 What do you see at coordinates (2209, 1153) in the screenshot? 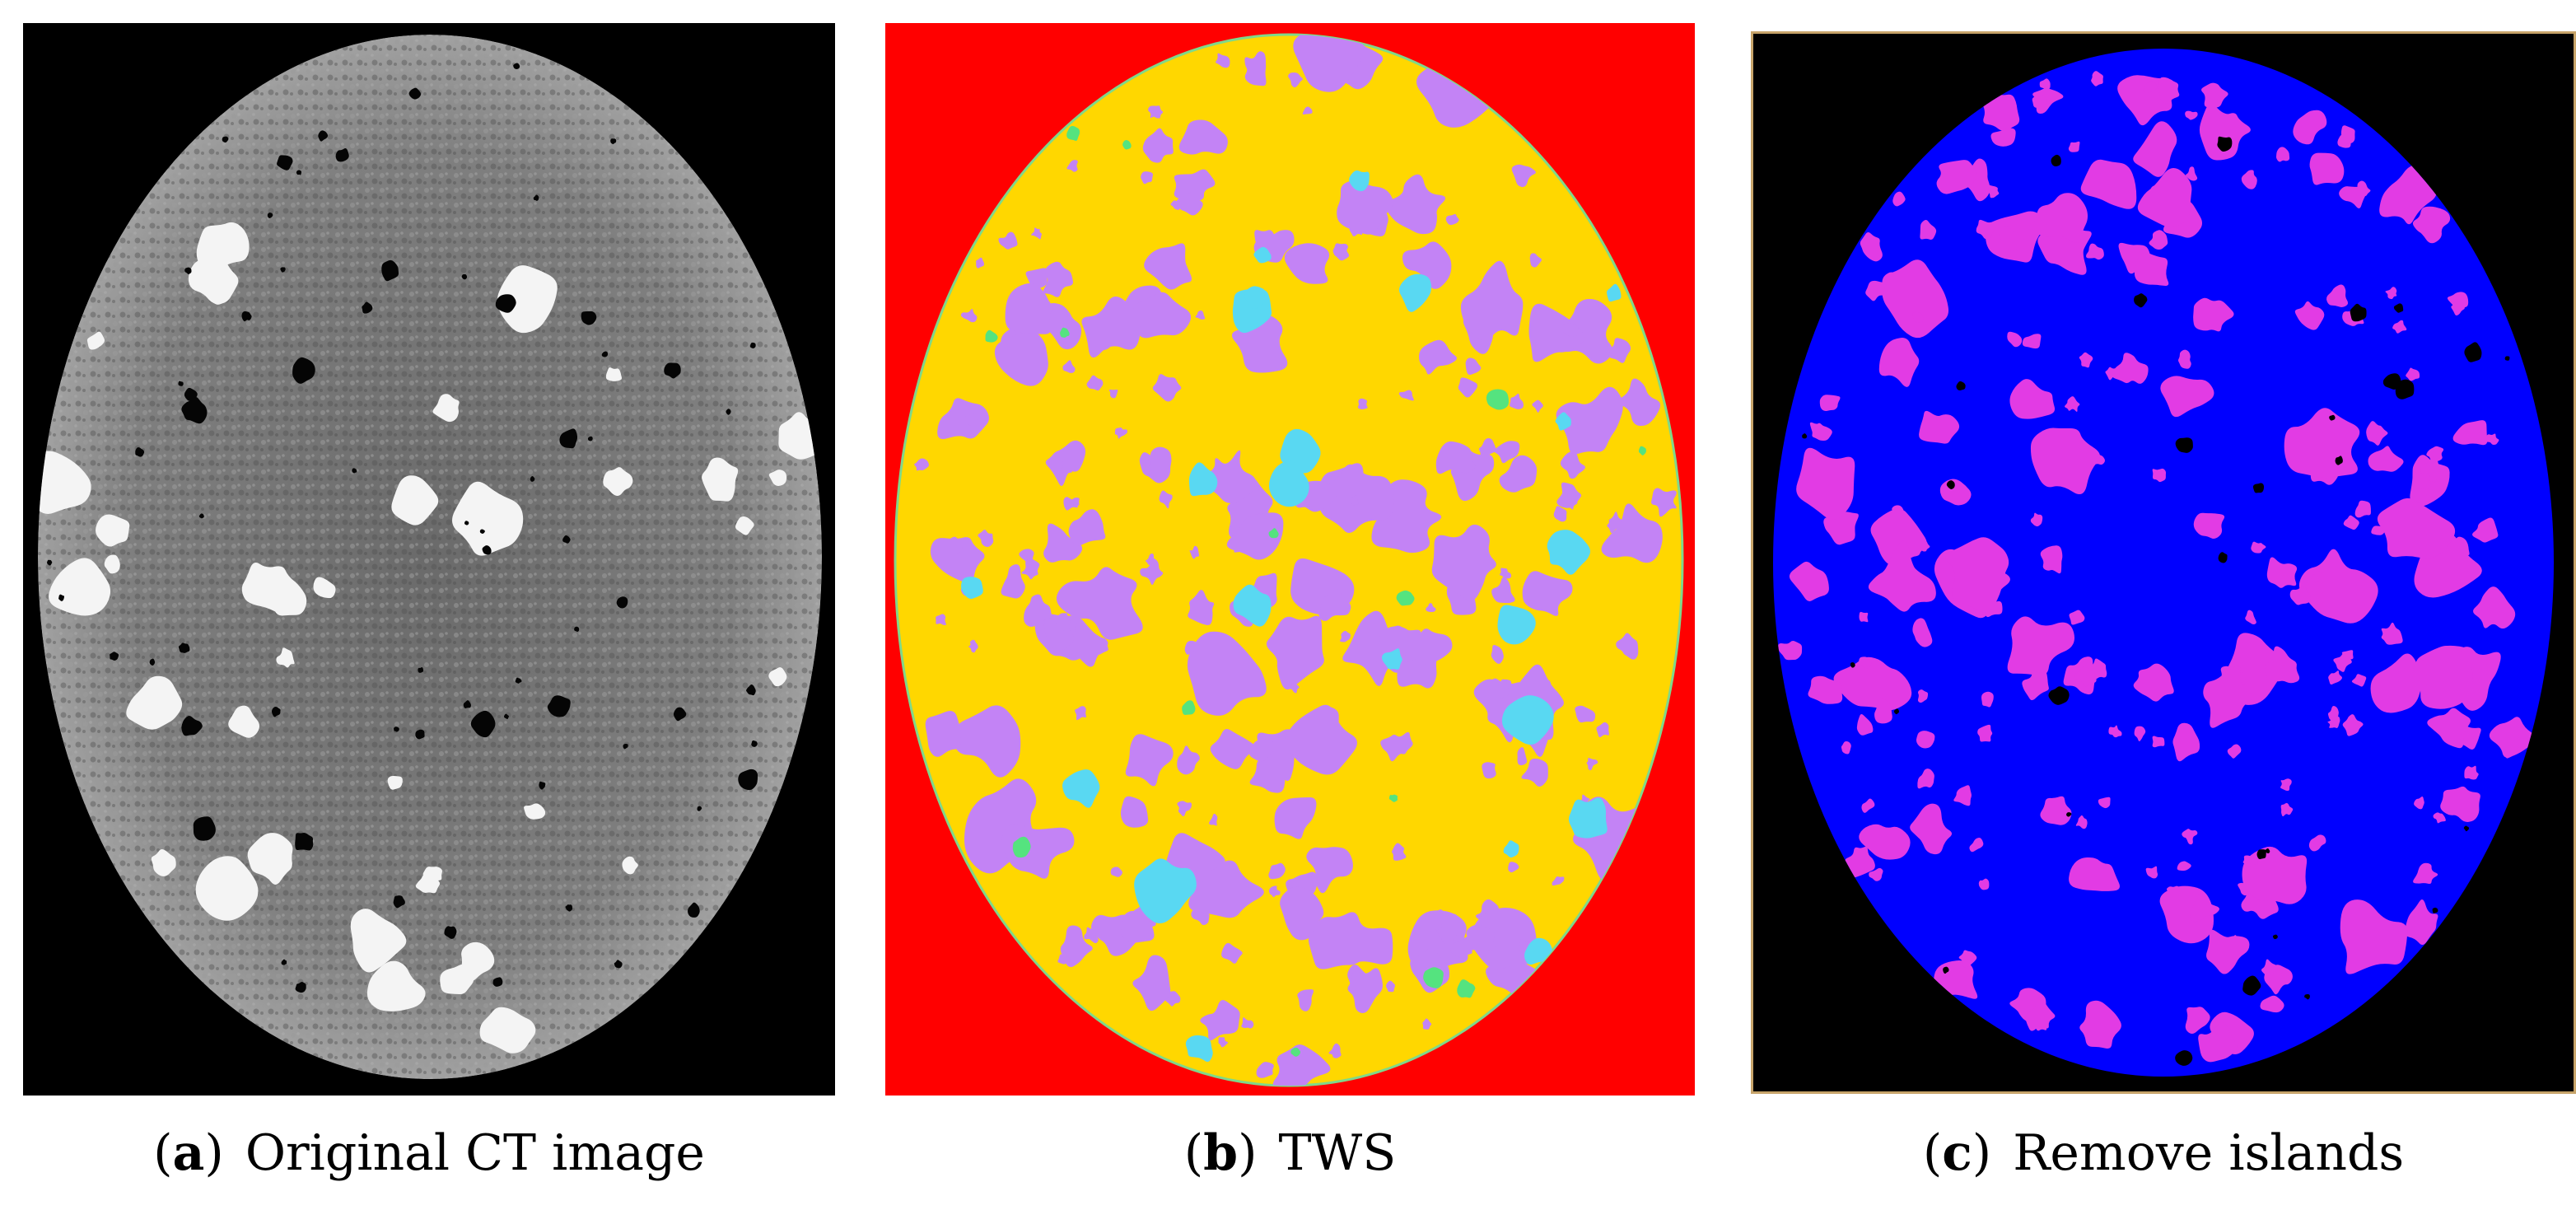
I see `caption-c-text: Remove islands` at bounding box center [2209, 1153].